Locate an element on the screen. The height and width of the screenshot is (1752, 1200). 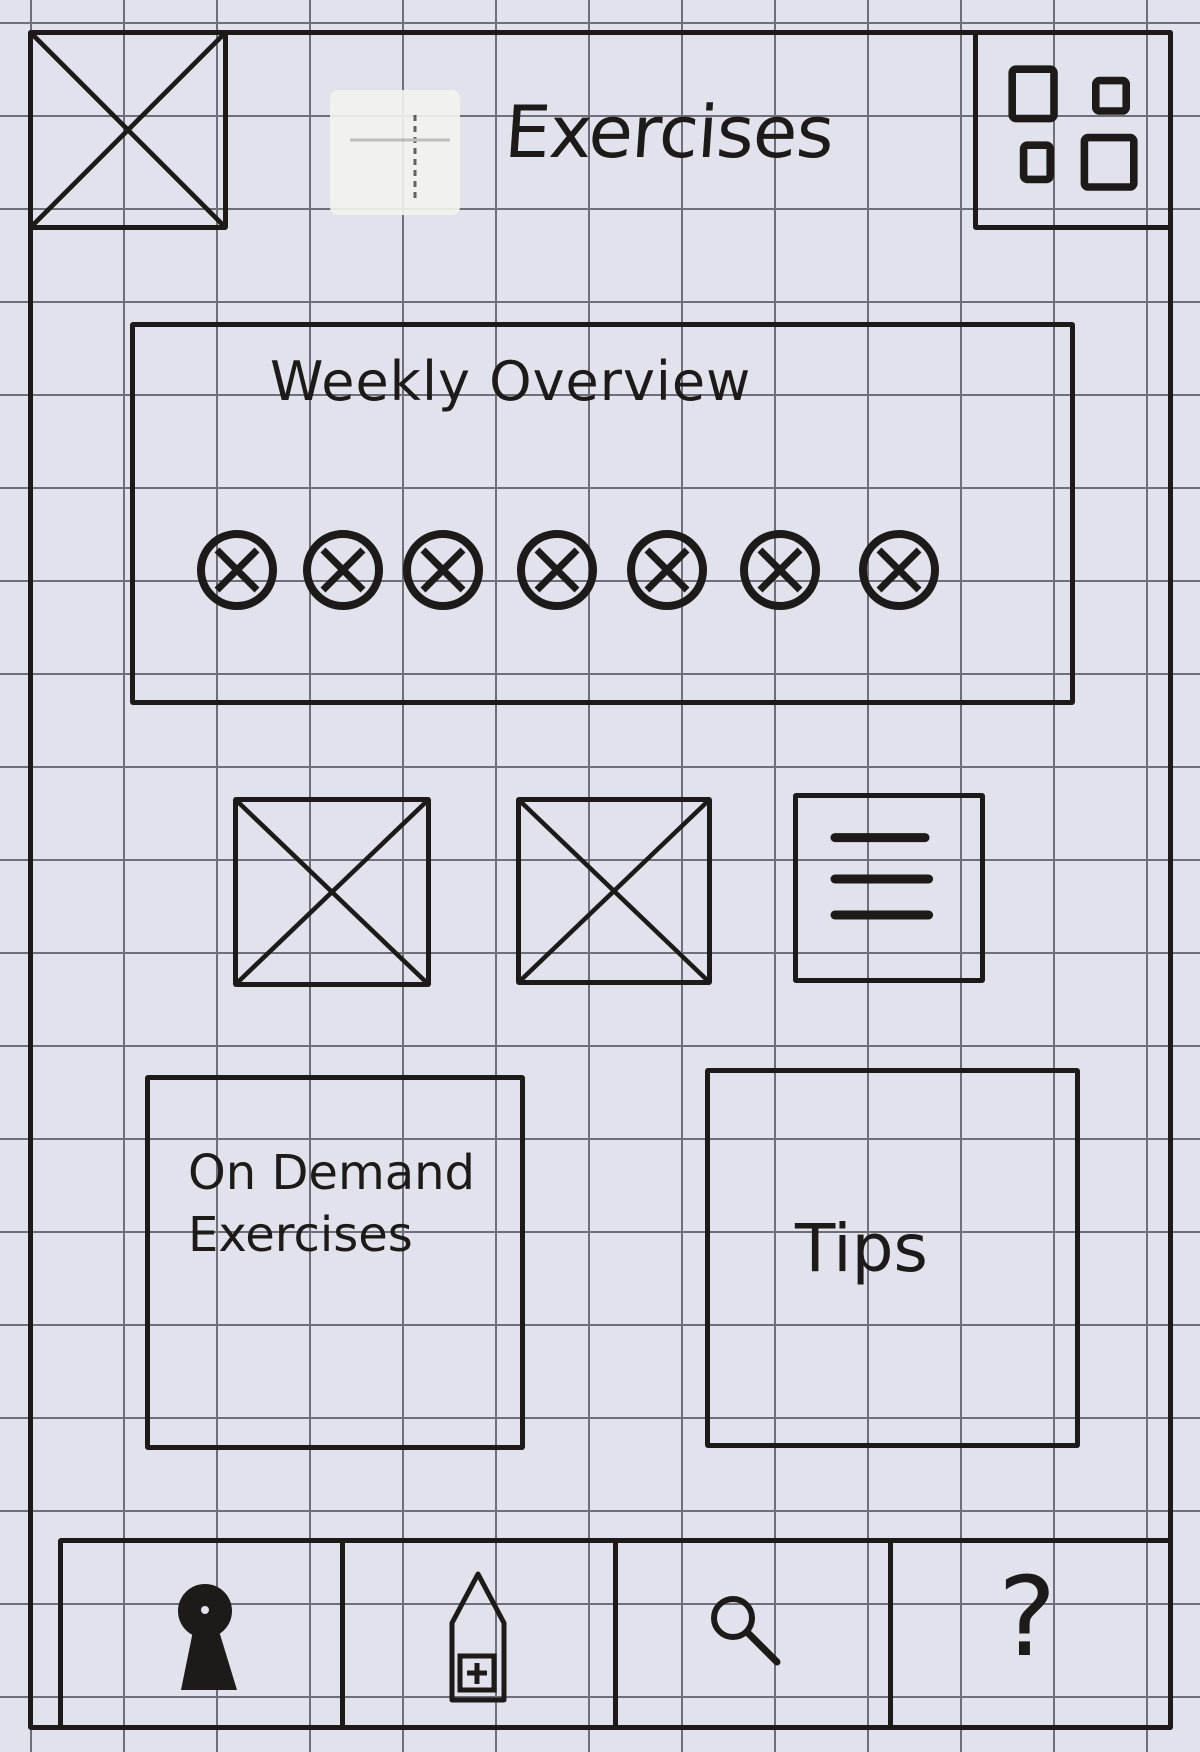
nav-tab-help: ? is located at coordinates (1033, 1634).